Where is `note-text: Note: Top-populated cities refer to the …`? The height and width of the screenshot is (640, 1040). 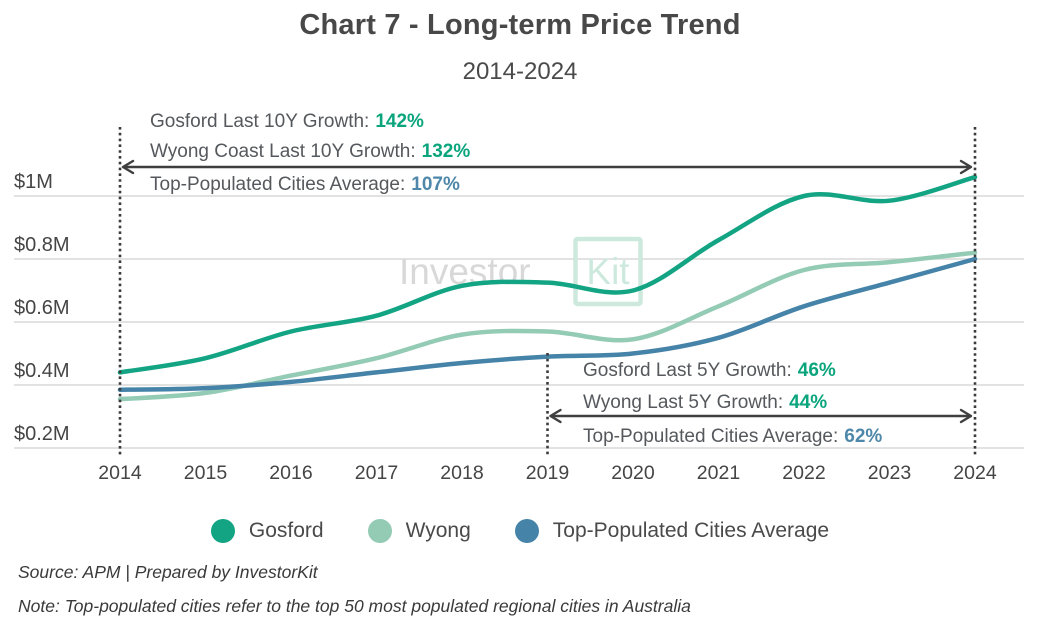
note-text: Note: Top-populated cities refer to the … is located at coordinates (354, 606).